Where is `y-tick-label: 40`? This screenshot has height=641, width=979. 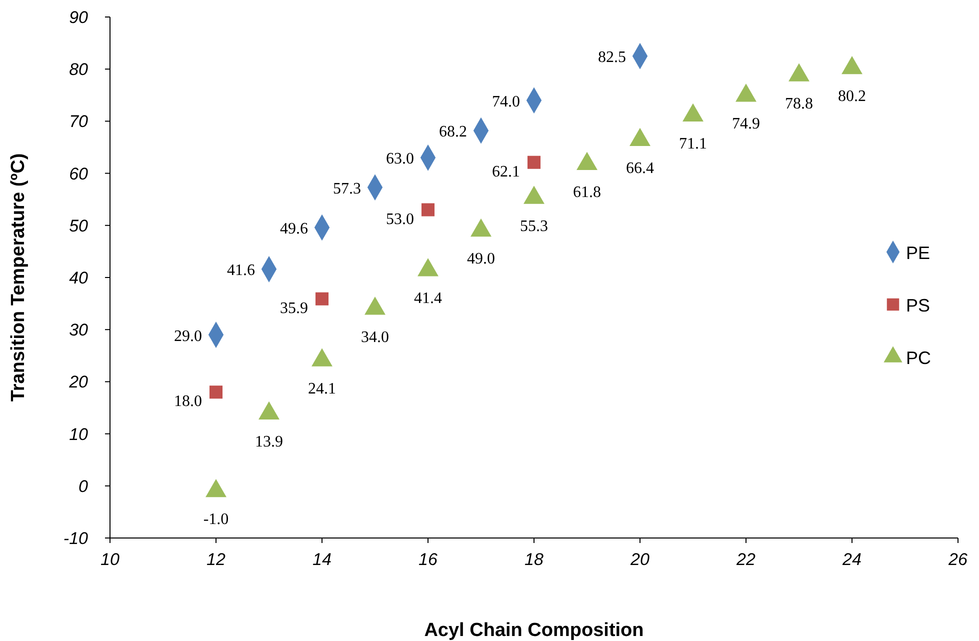
y-tick-label: 40 is located at coordinates (79, 278).